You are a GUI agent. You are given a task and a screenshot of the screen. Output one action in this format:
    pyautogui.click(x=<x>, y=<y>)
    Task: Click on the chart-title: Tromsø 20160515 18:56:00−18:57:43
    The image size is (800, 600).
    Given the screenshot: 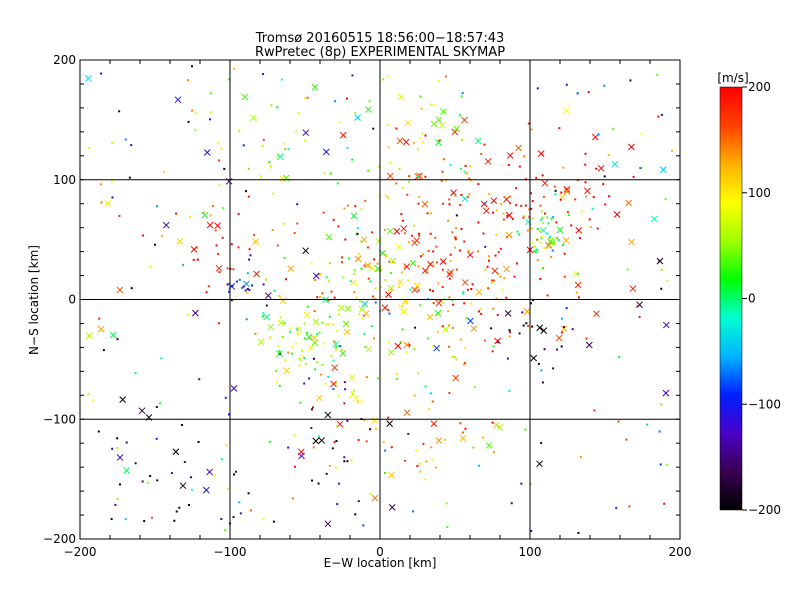 What is the action you would take?
    pyautogui.click(x=380, y=38)
    